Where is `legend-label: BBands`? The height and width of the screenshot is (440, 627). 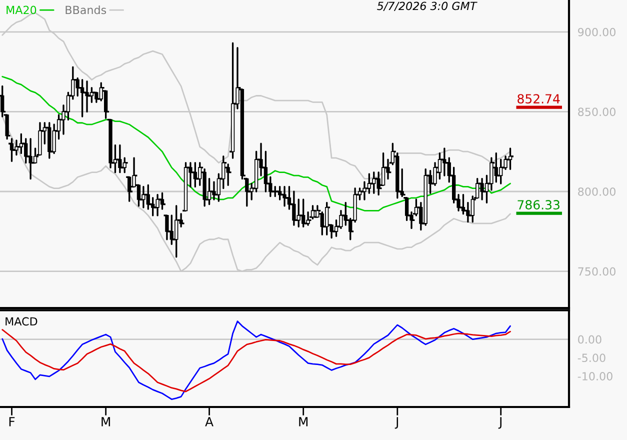 legend-label: BBands is located at coordinates (86, 10).